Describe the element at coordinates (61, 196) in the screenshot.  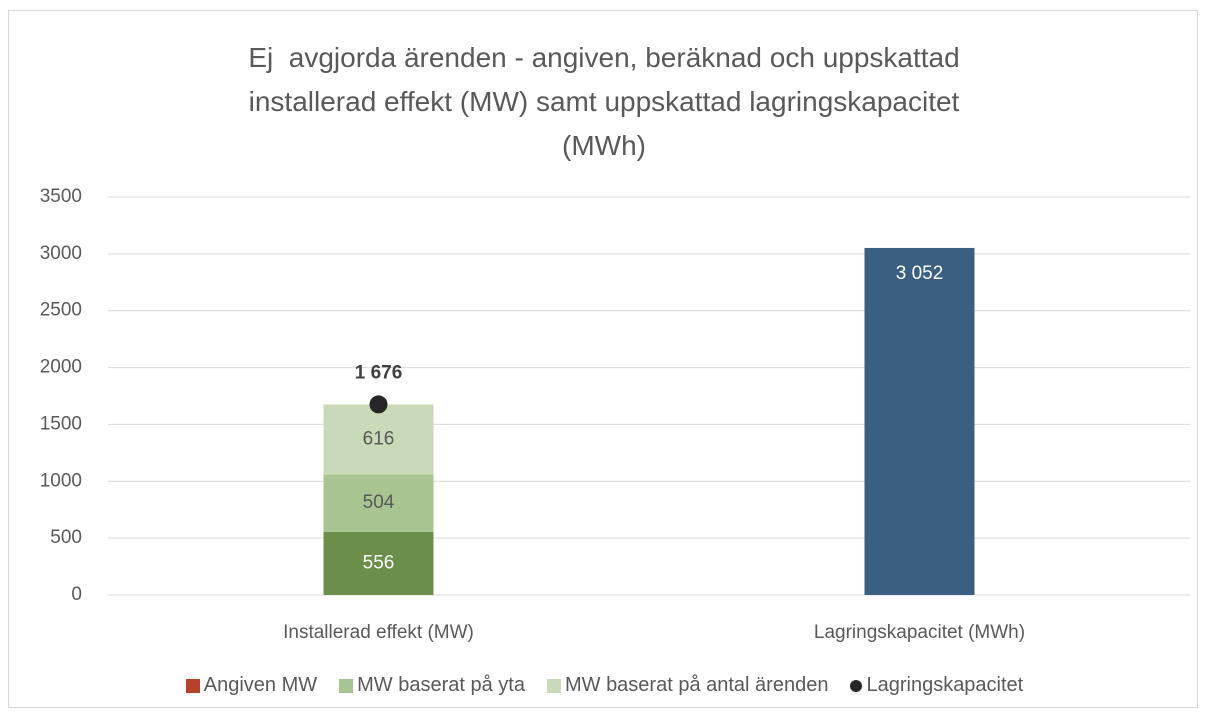
I see `y-tick-label: 3500` at that location.